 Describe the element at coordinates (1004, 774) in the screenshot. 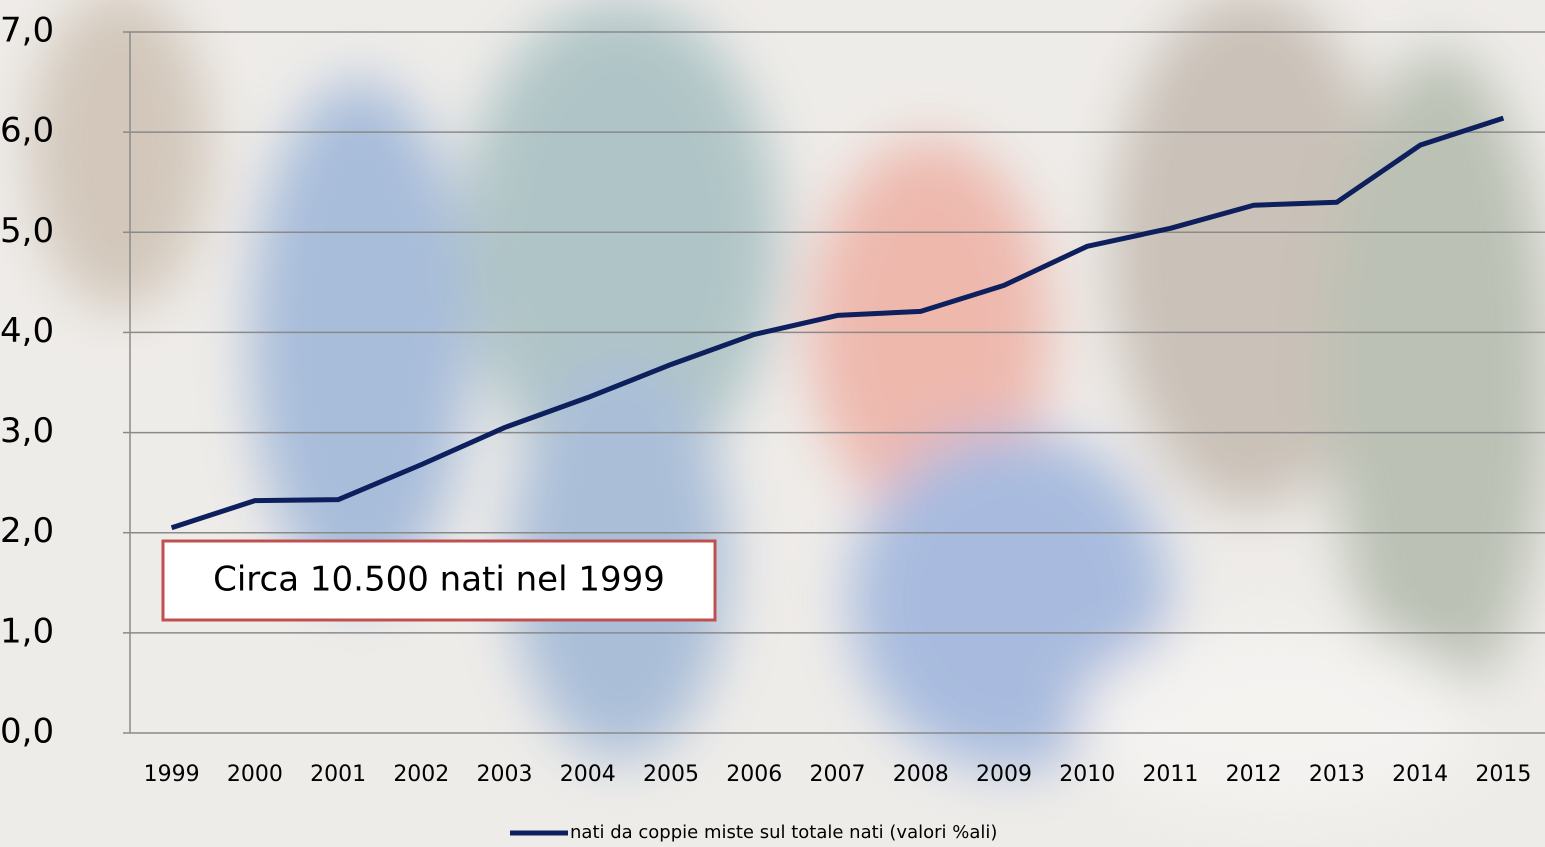

I see `x-tick-label: 2009` at that location.